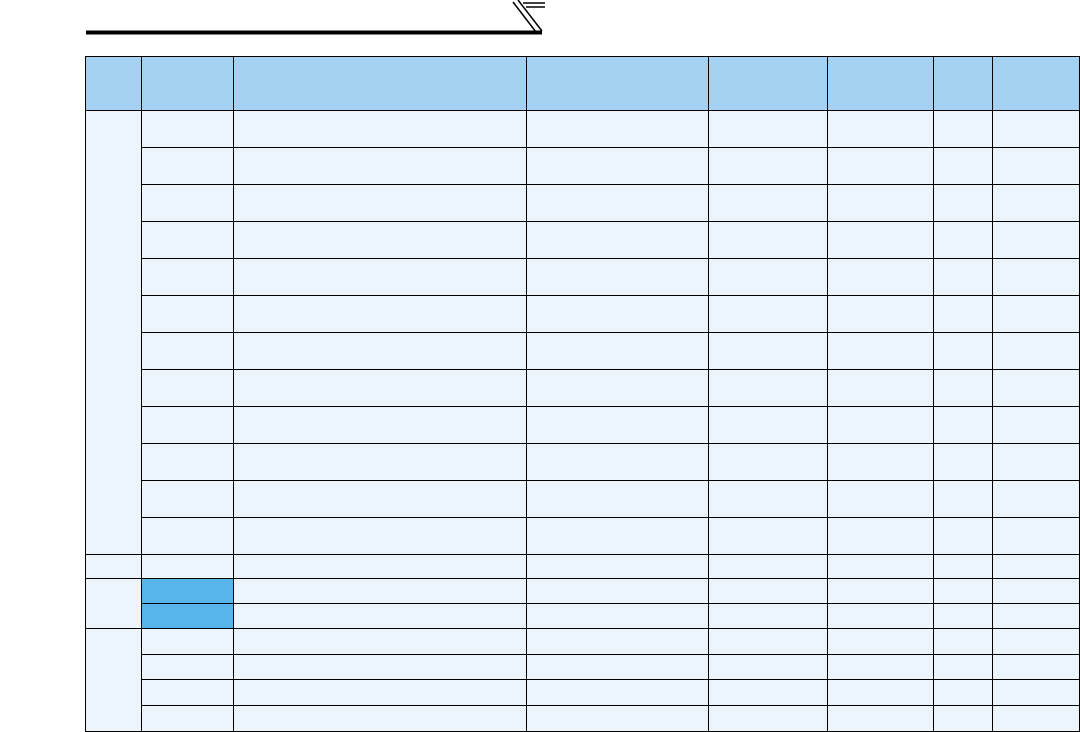  What do you see at coordinates (113, 566) in the screenshot?
I see `group-cell` at bounding box center [113, 566].